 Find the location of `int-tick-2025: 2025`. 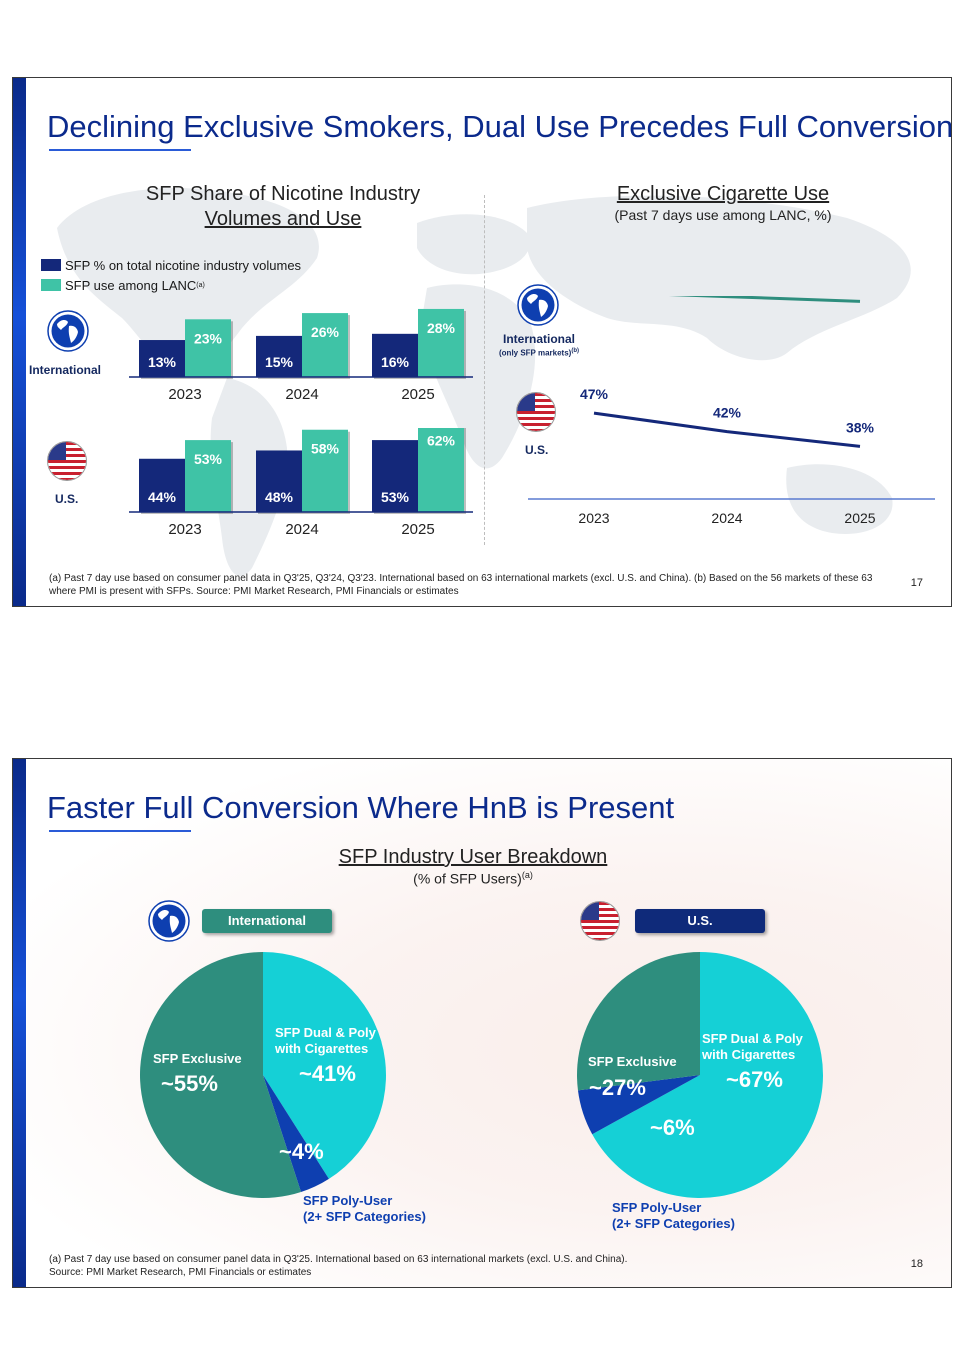

int-tick-2025: 2025 is located at coordinates (417, 394).